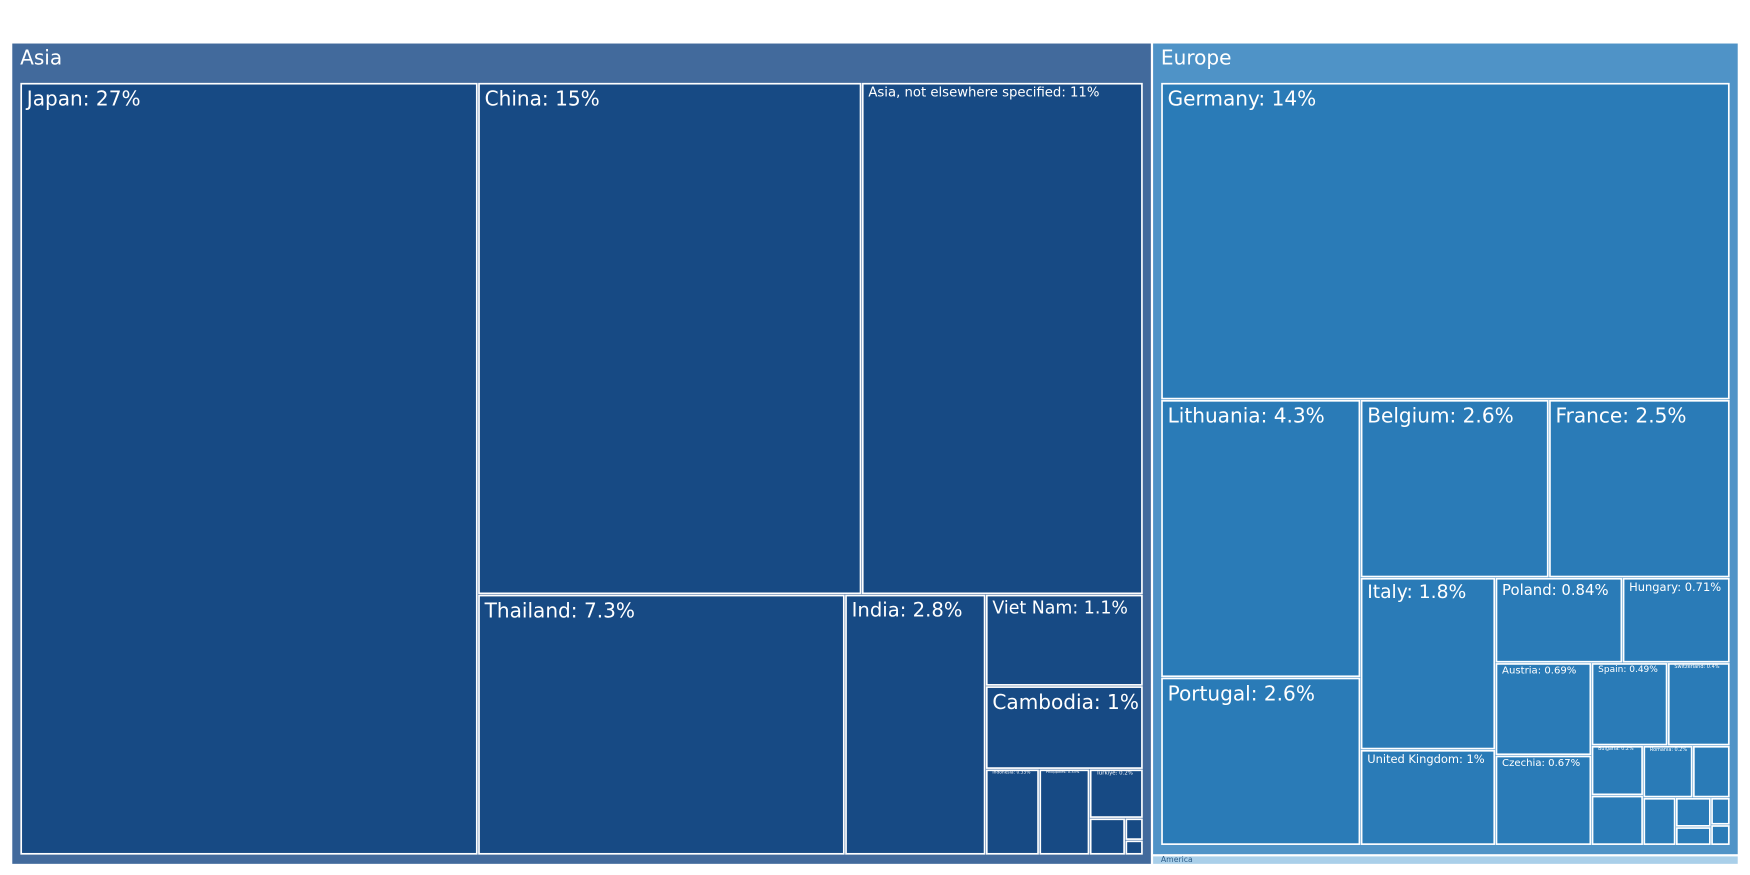 The image size is (1750, 875). I want to click on leaf-label: United Kingdom: 1%, so click(1426, 759).